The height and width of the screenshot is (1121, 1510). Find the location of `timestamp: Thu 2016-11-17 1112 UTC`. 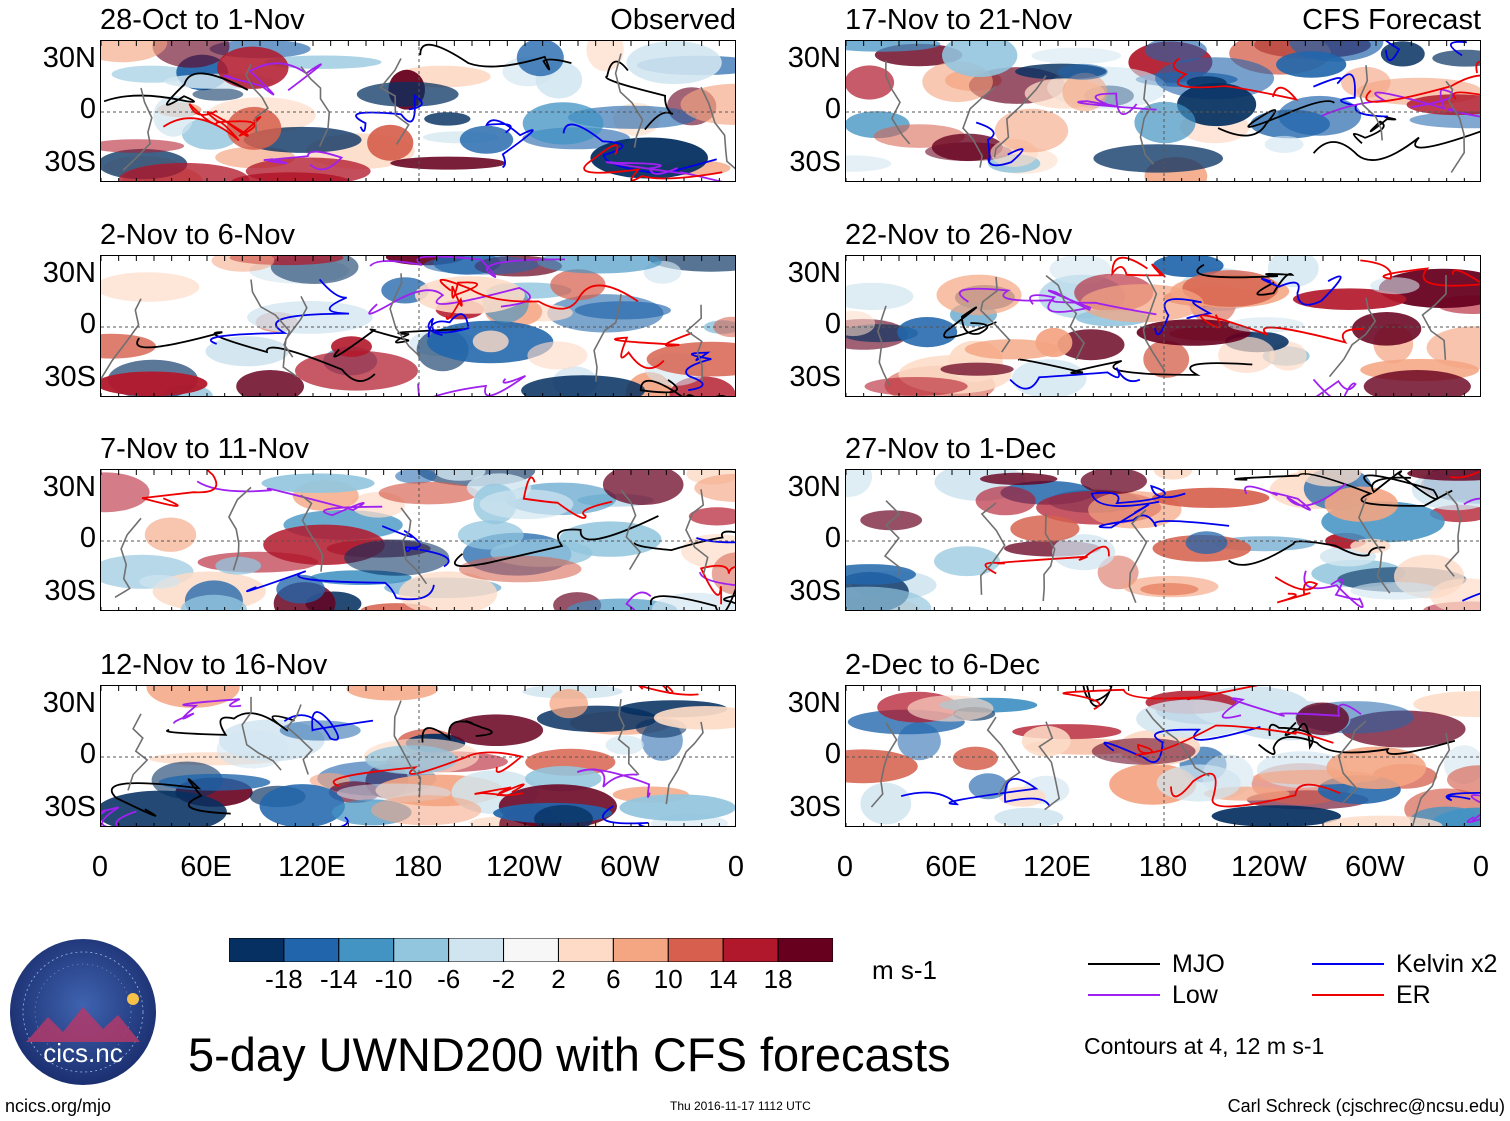

timestamp: Thu 2016-11-17 1112 UTC is located at coordinates (740, 1106).